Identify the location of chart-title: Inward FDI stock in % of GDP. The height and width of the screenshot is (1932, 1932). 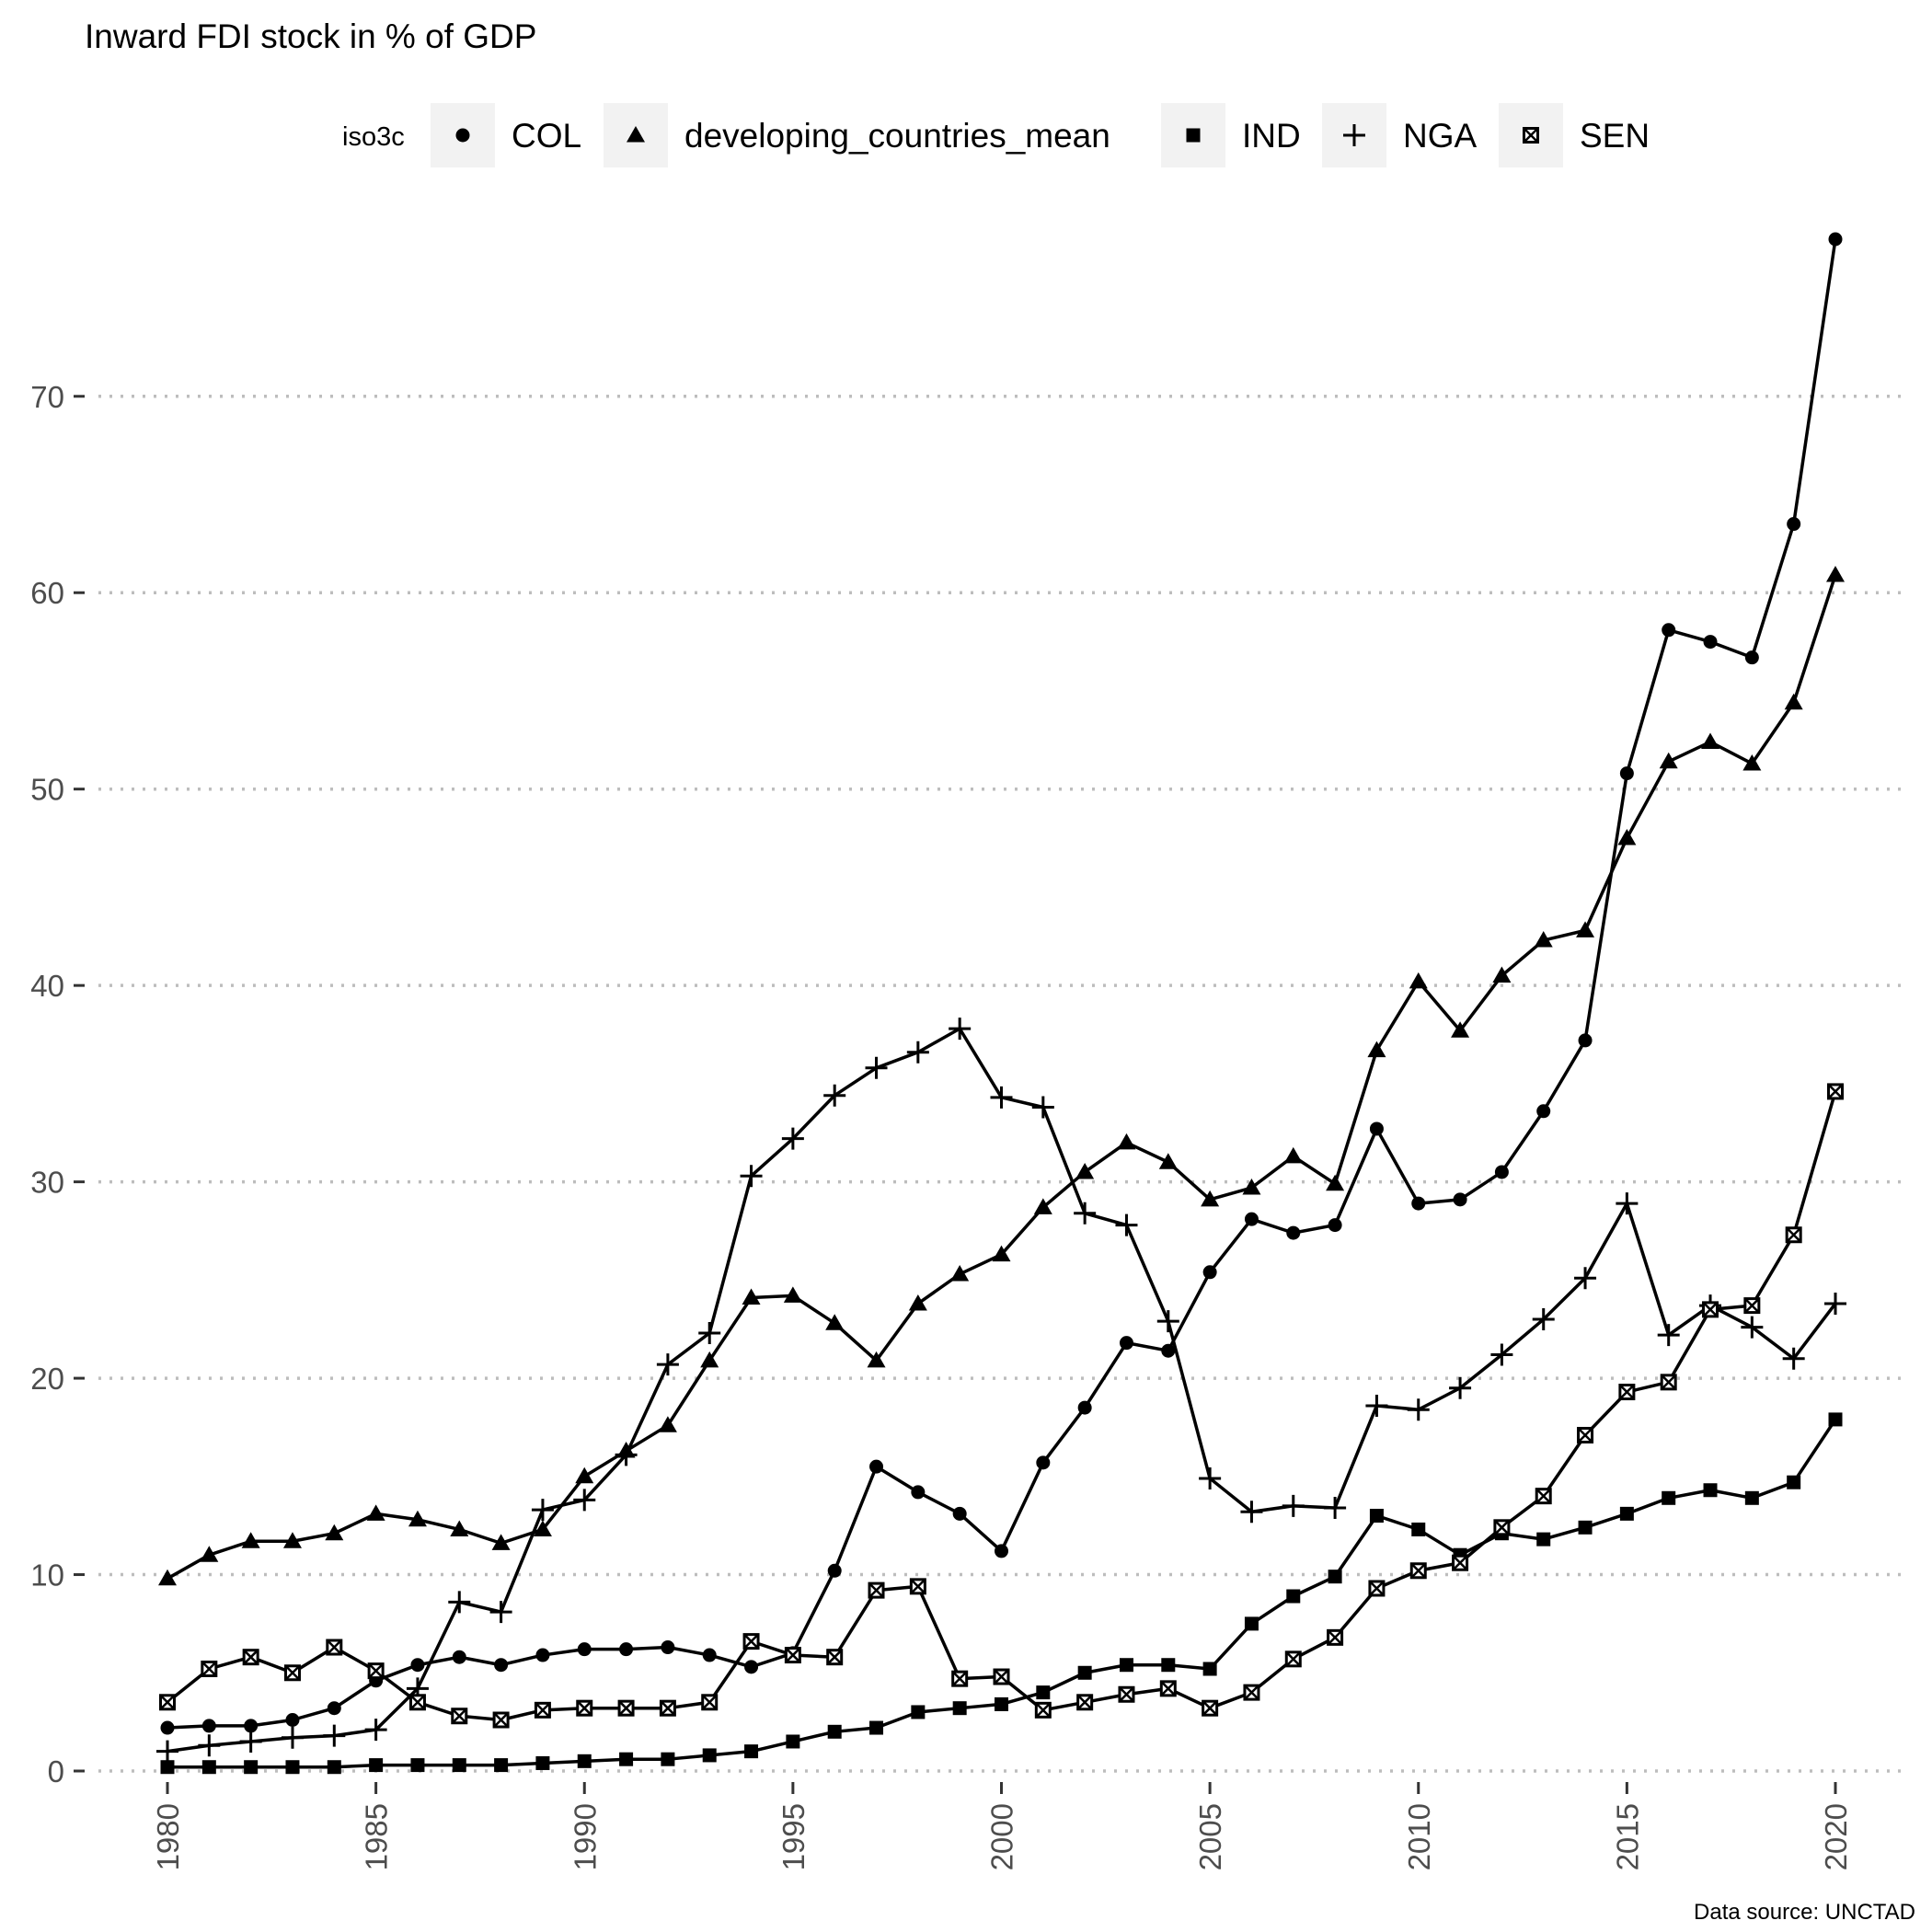
(310, 36).